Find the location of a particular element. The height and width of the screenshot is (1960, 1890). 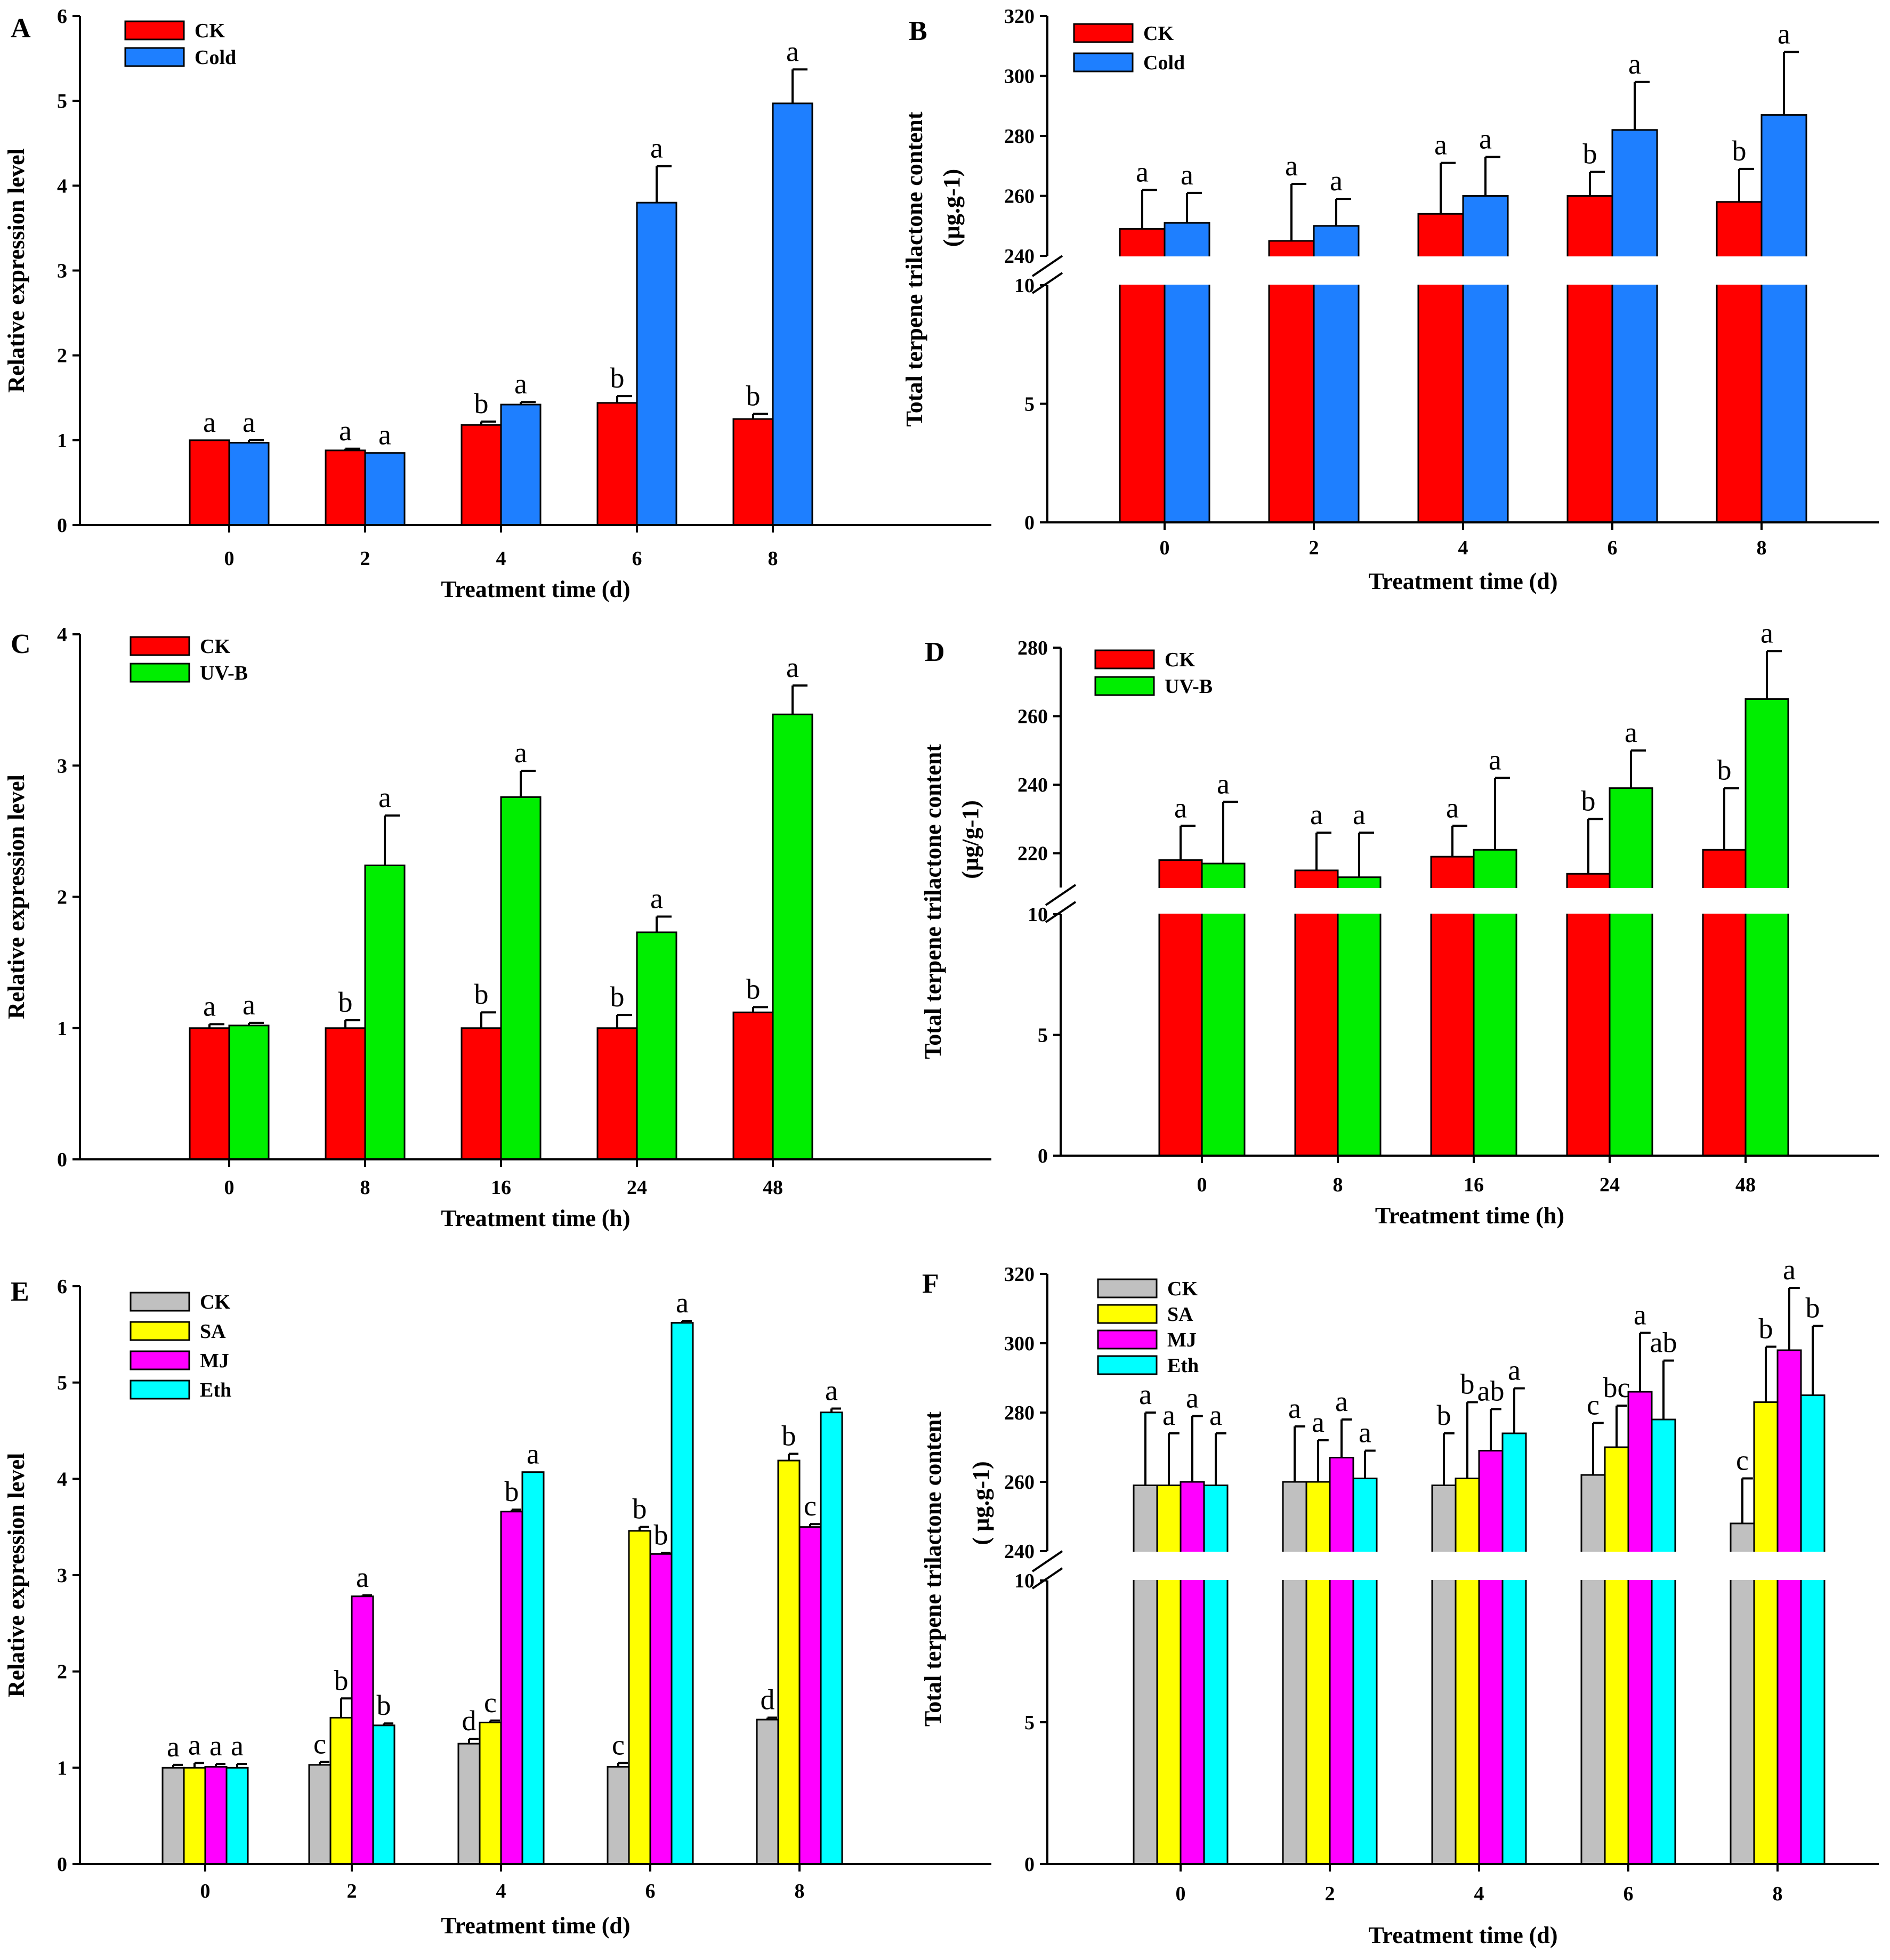

significance-label: ab is located at coordinates (1491, 1391).